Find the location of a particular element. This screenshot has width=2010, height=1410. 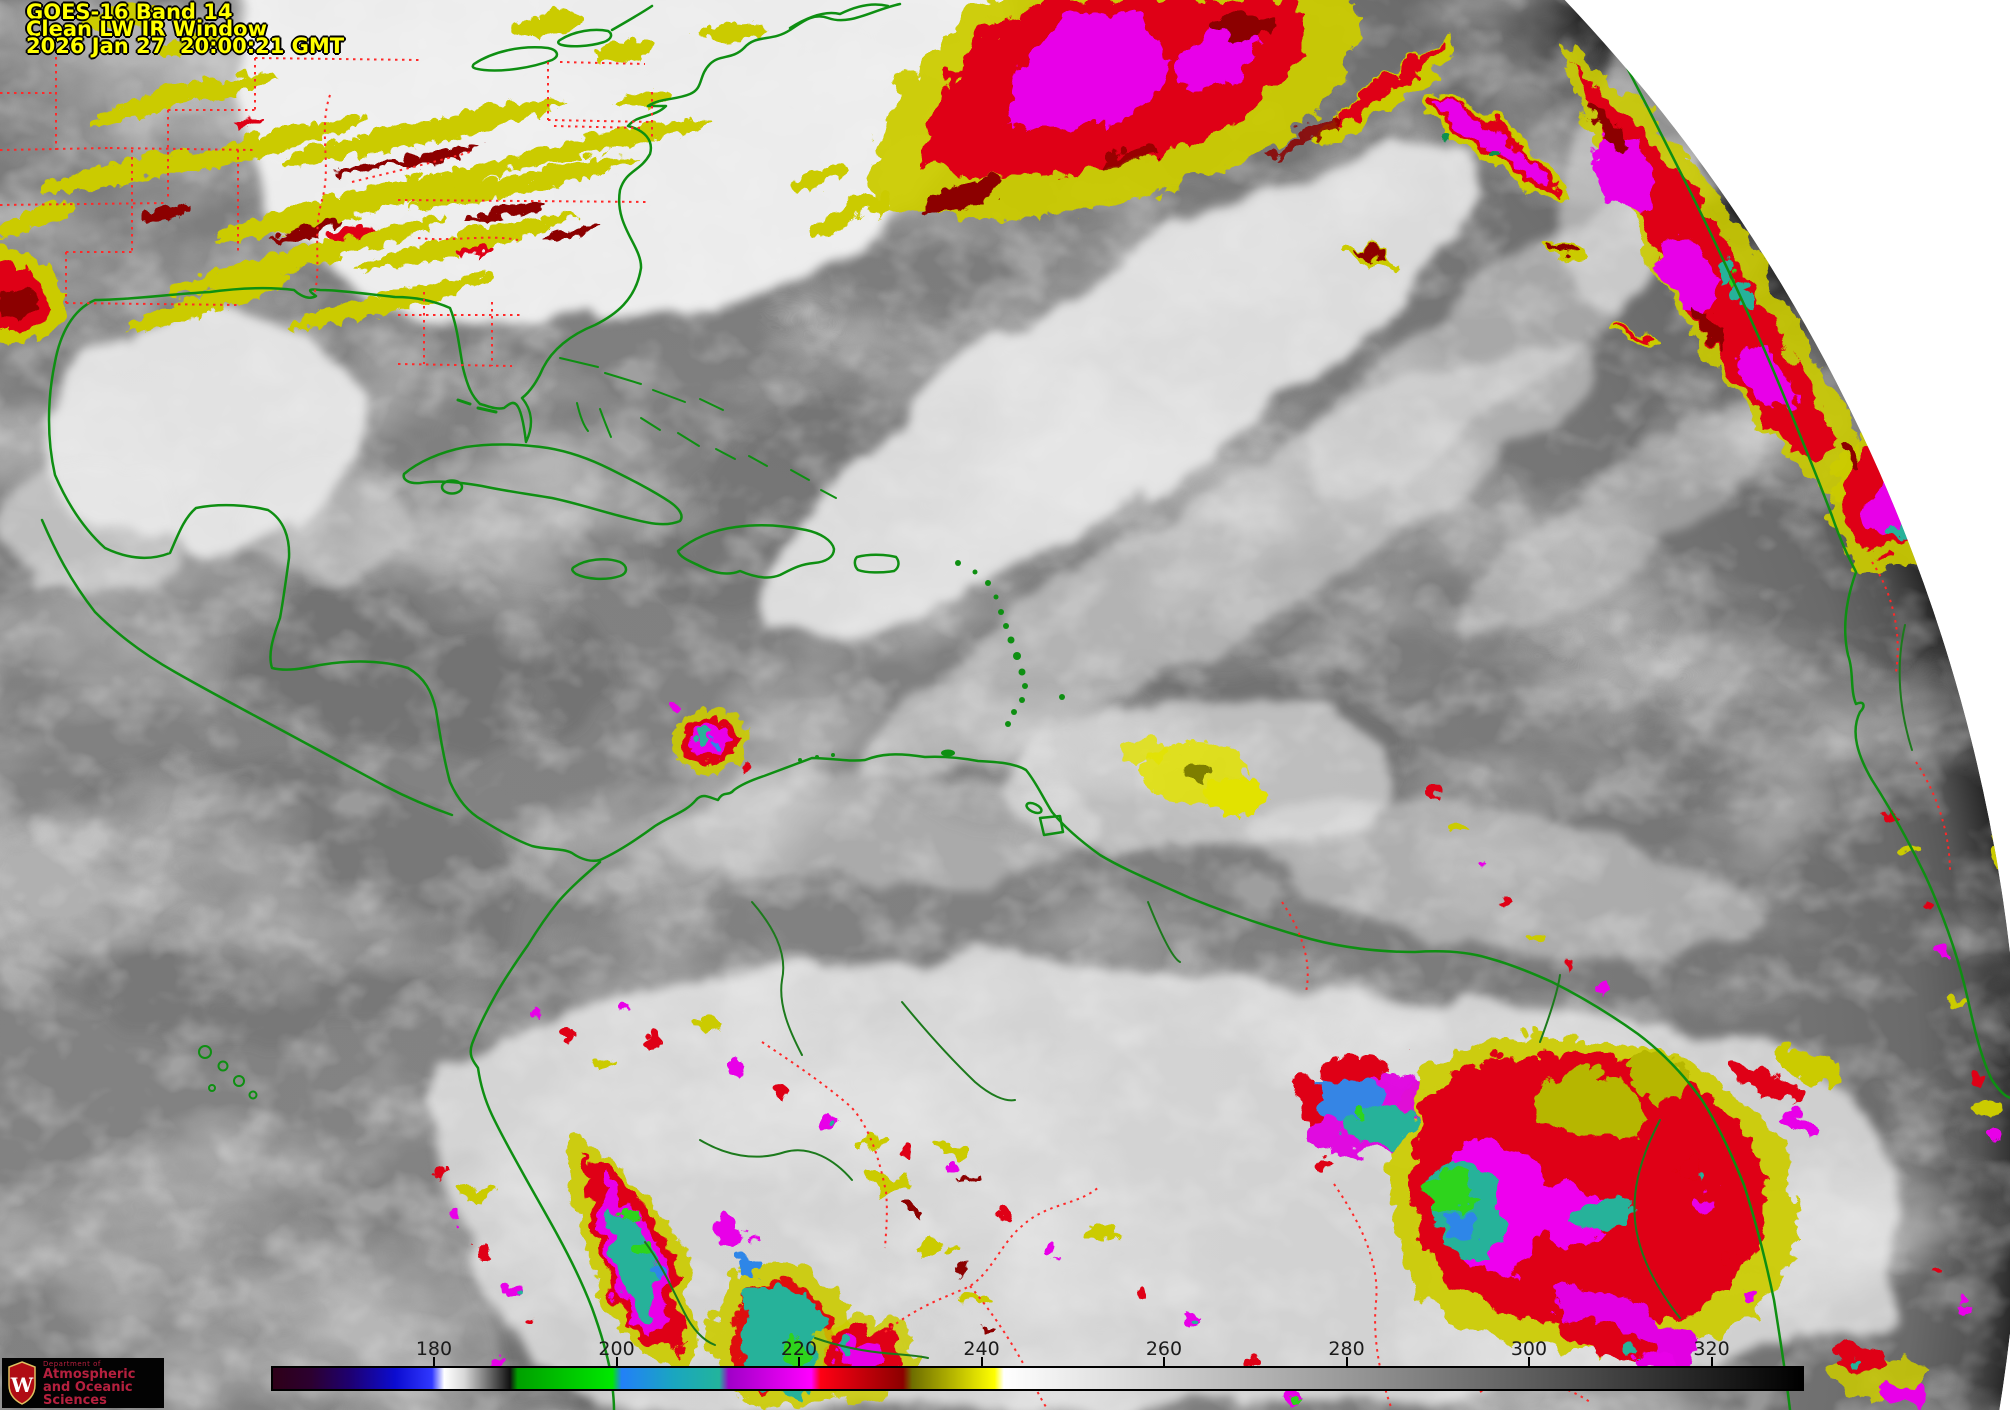

colorbar-ticks is located at coordinates (1037, 1361).